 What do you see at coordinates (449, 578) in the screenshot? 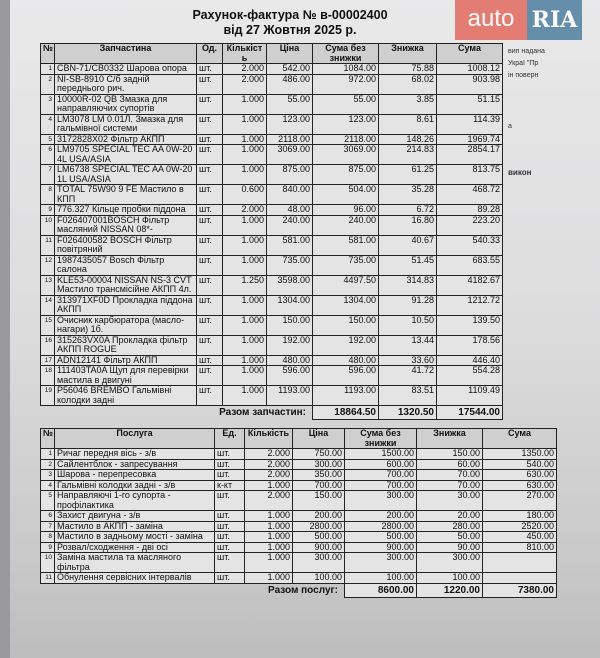
I see `discount: 100.00` at bounding box center [449, 578].